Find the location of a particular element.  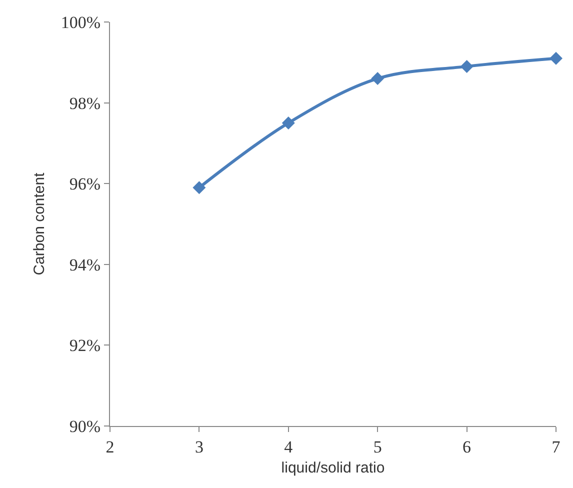

x-tick-label: 5 is located at coordinates (377, 446).